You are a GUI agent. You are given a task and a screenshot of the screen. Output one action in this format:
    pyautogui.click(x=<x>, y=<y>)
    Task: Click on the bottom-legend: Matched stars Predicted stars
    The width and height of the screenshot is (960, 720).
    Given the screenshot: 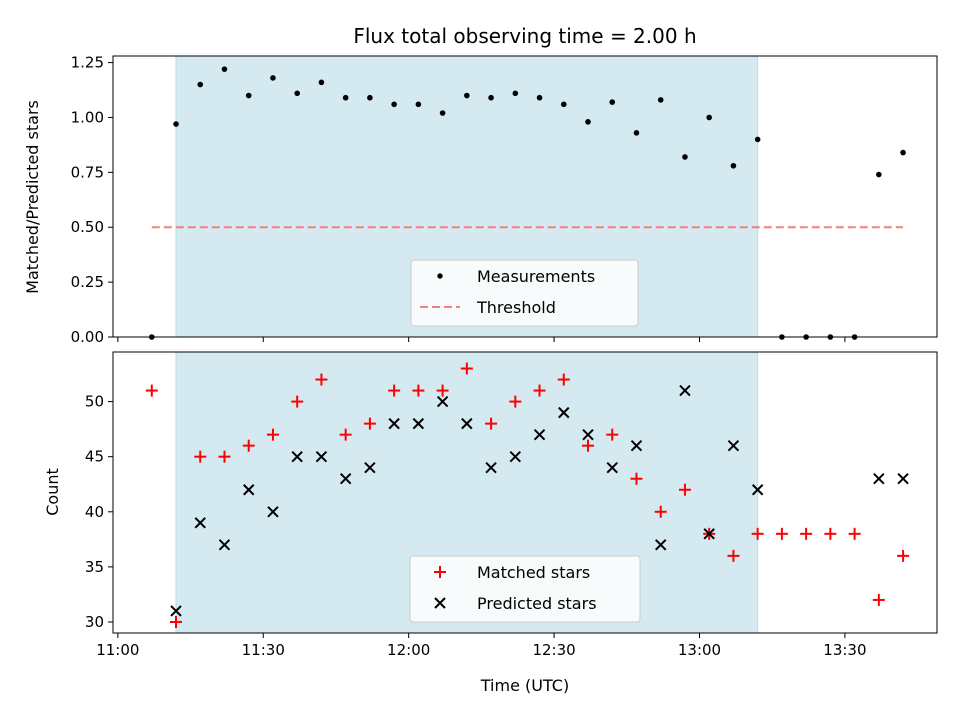 What is the action you would take?
    pyautogui.click(x=525, y=589)
    